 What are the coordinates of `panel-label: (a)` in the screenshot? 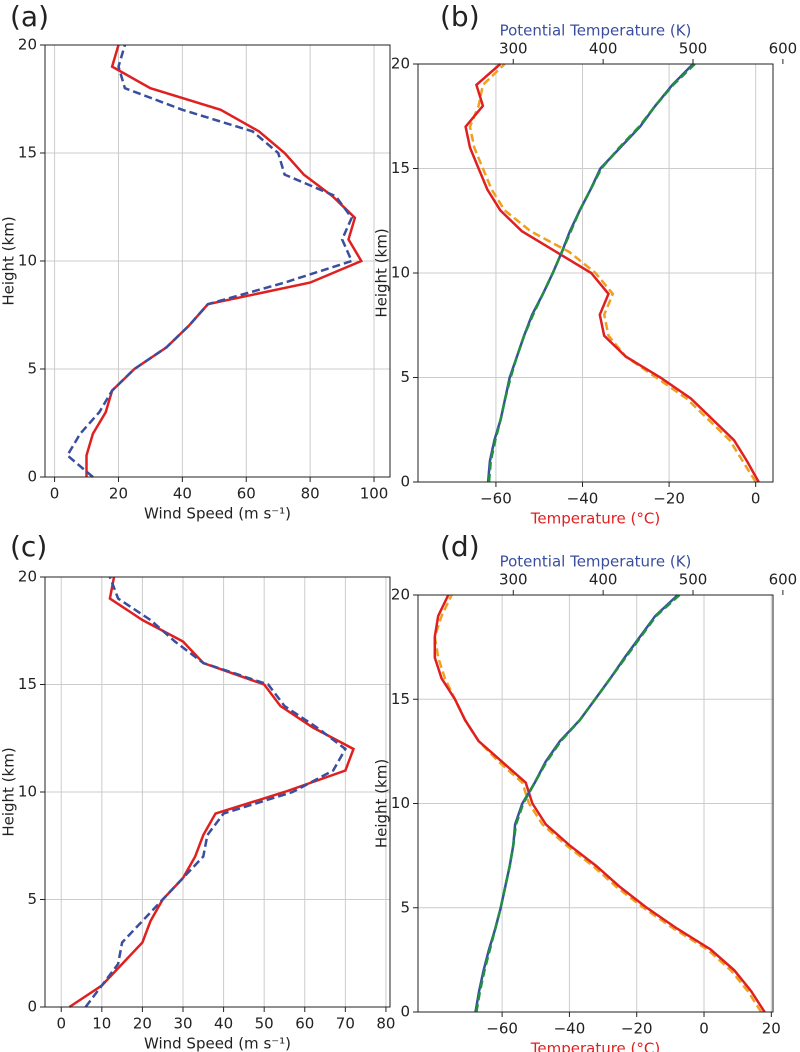 It's located at (29, 16).